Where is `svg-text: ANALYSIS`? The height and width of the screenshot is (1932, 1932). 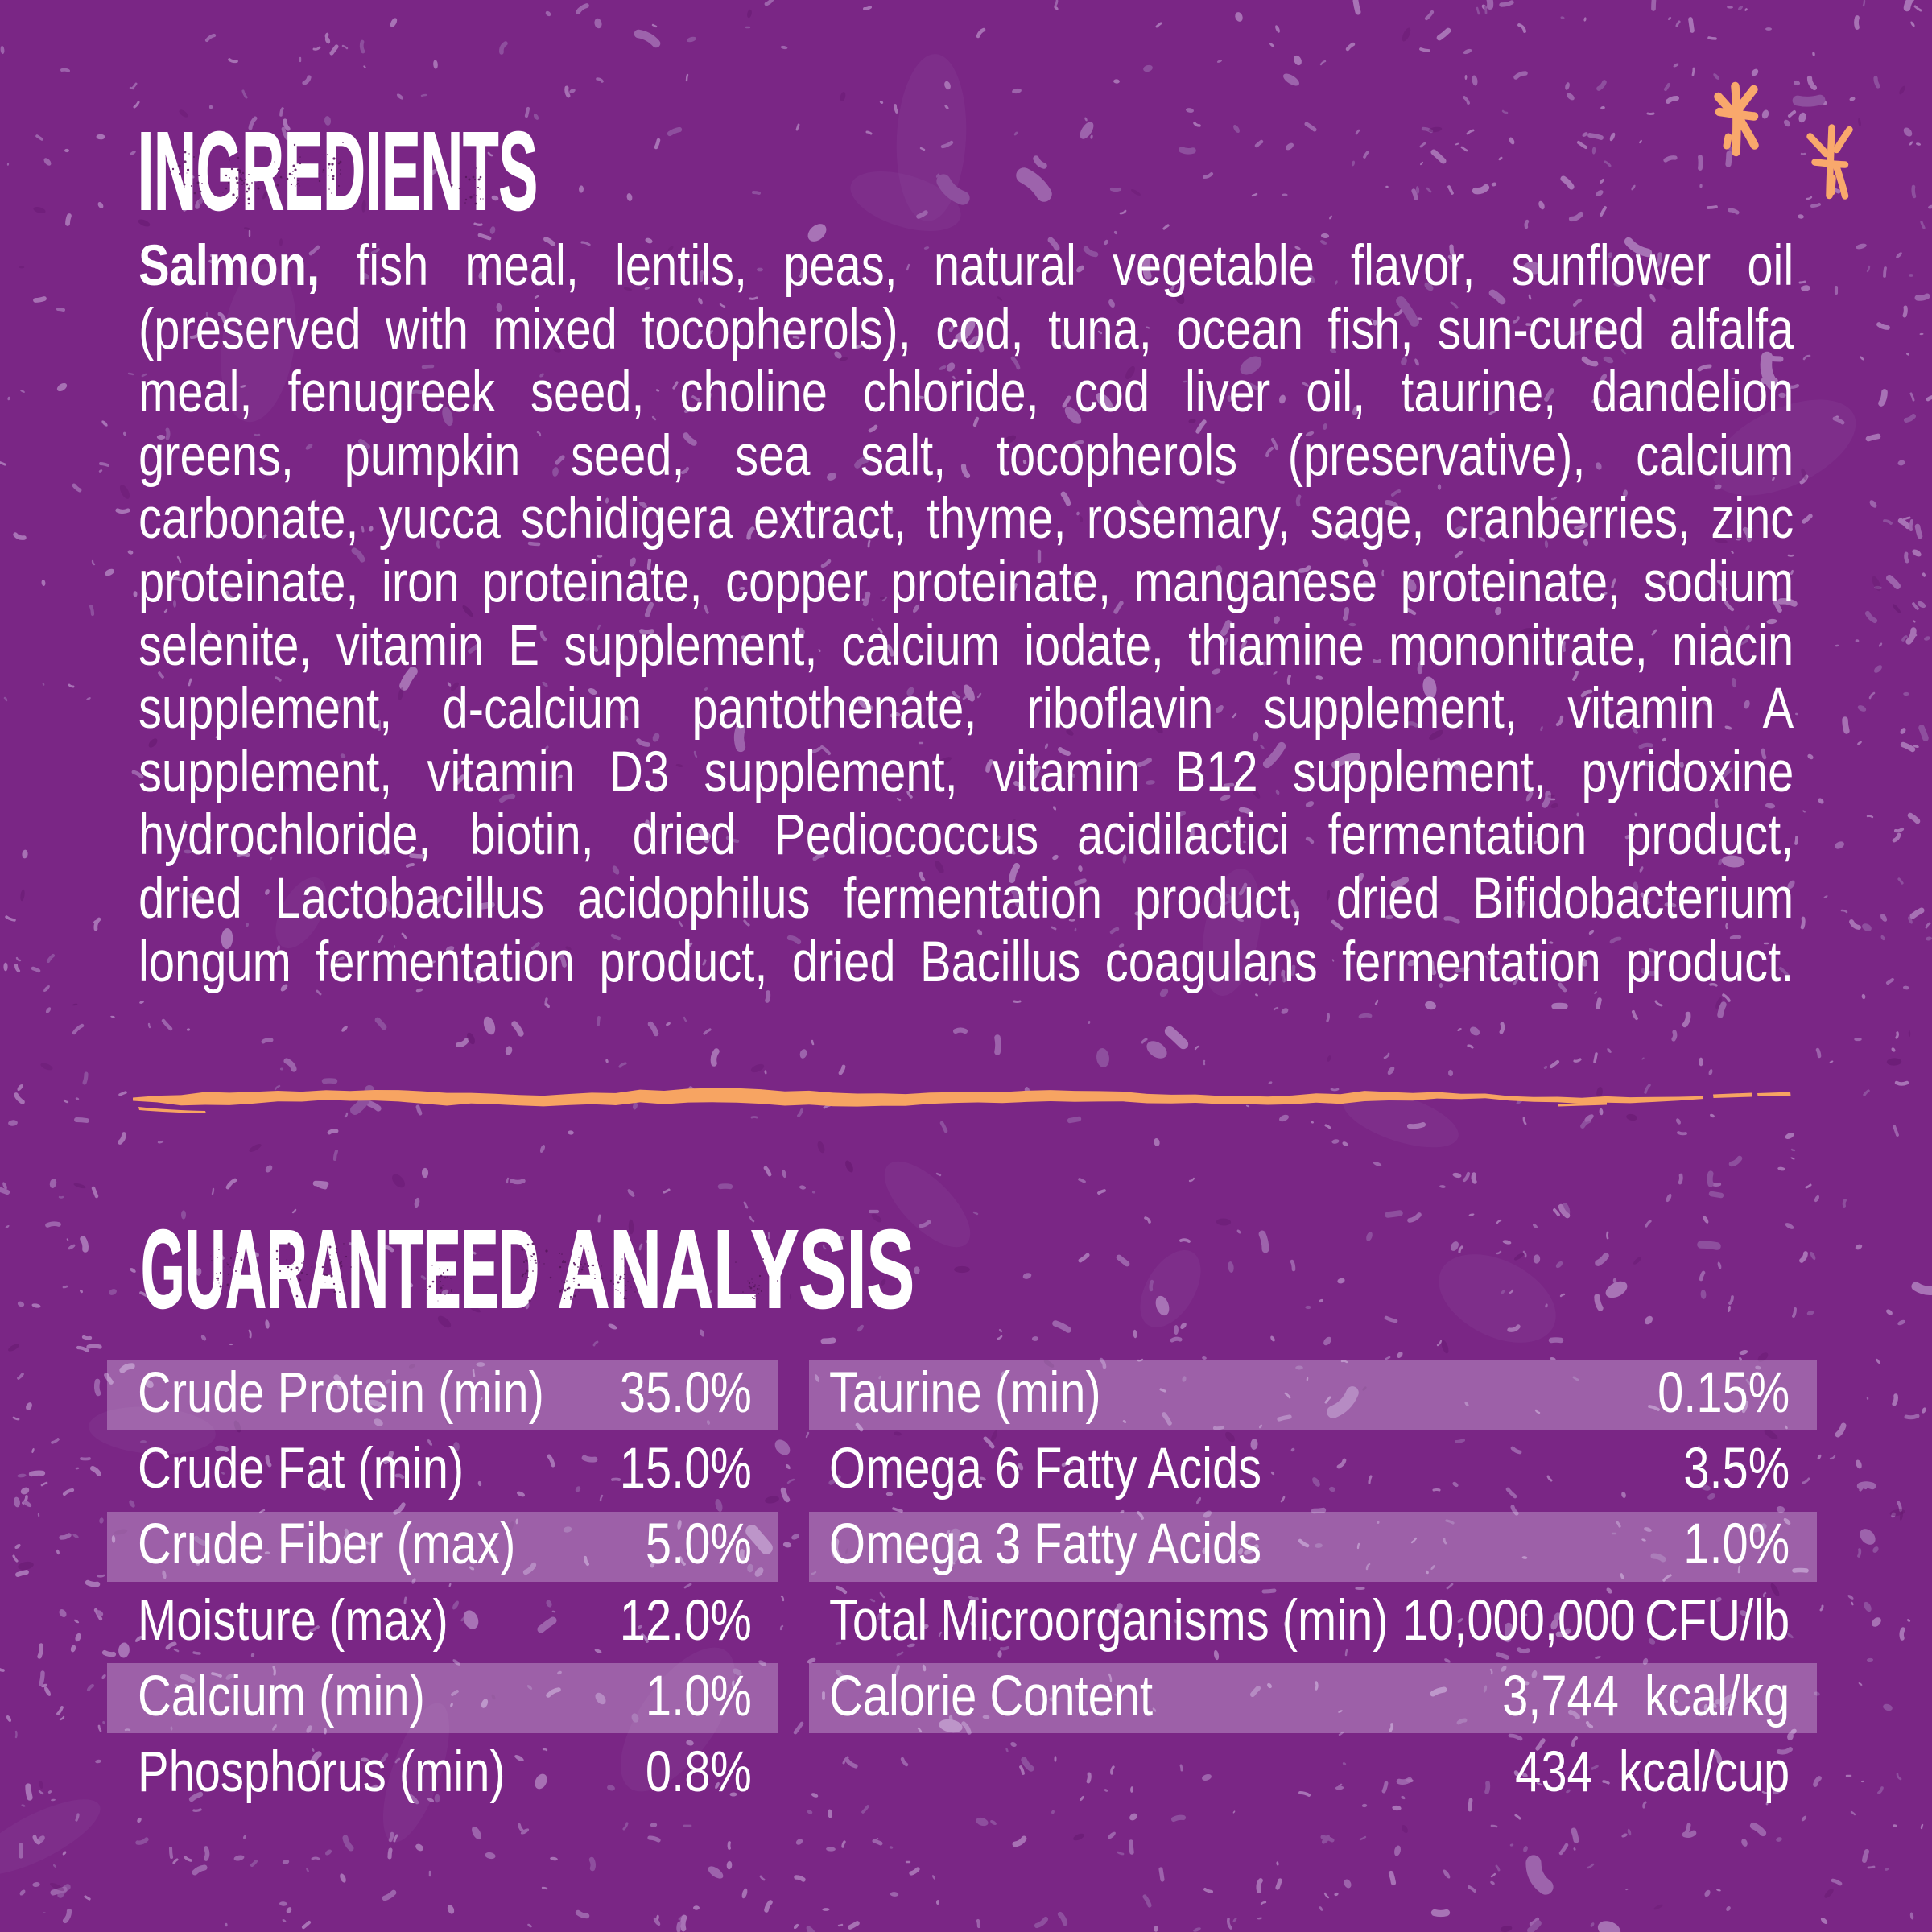
svg-text: ANALYSIS is located at coordinates (736, 1269).